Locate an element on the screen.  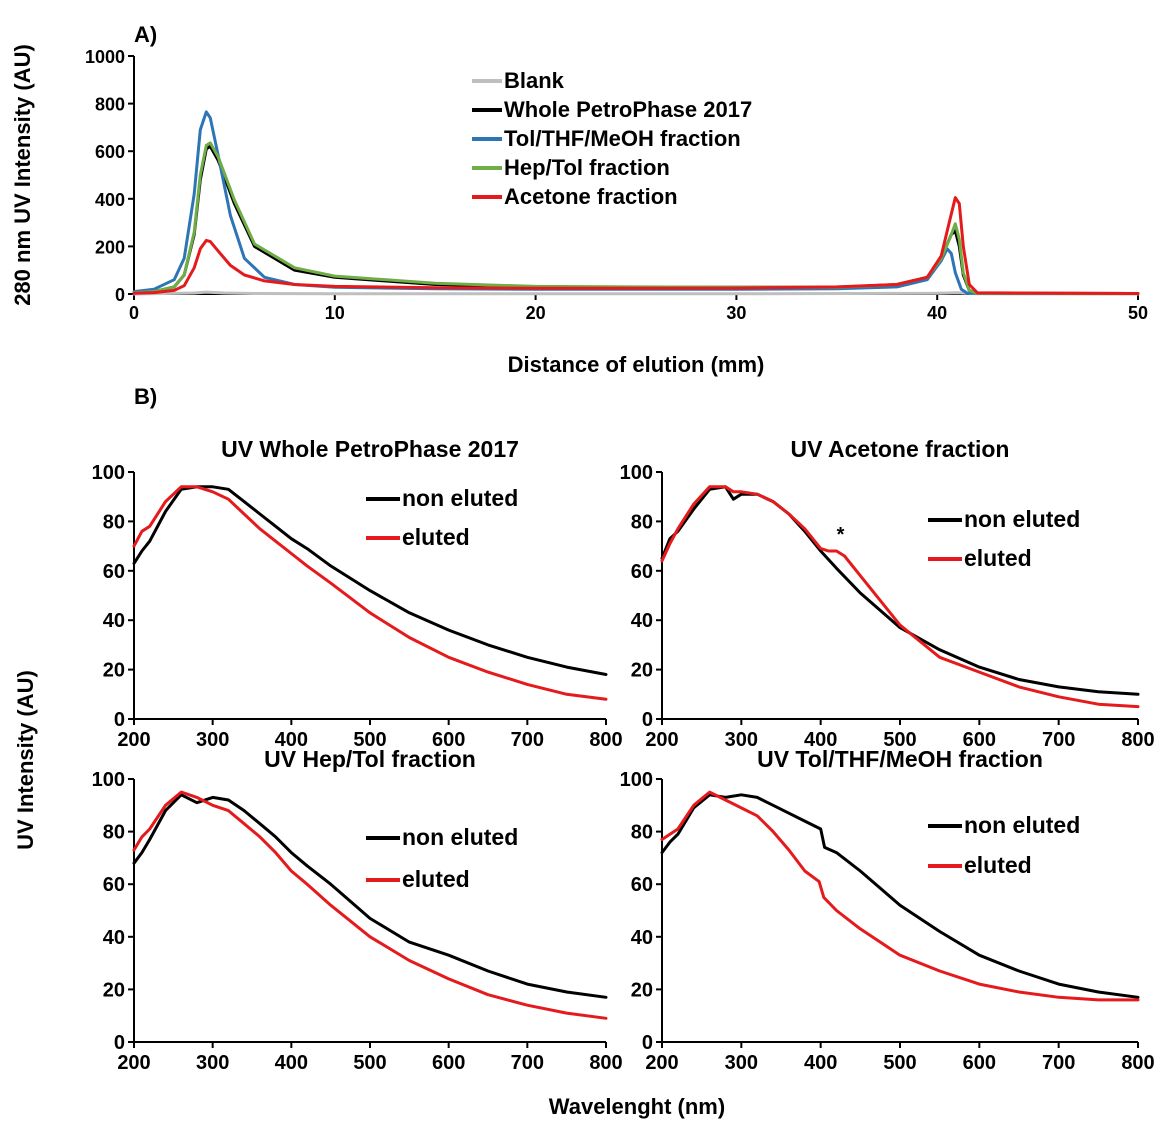
panel-b-label: B) is located at coordinates (145, 396).